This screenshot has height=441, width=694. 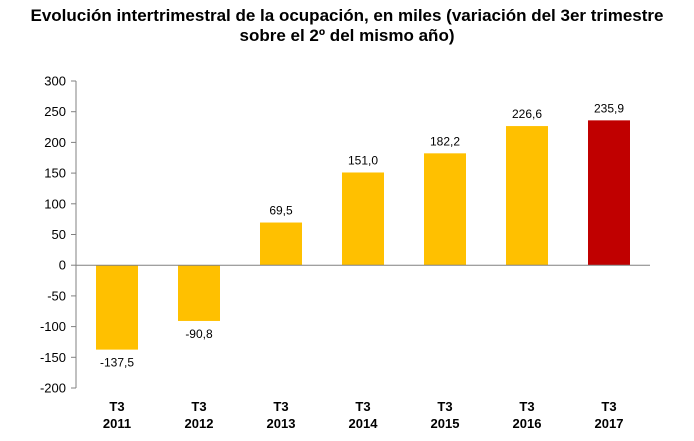 I want to click on y-tick-label: 300, so click(x=55, y=81).